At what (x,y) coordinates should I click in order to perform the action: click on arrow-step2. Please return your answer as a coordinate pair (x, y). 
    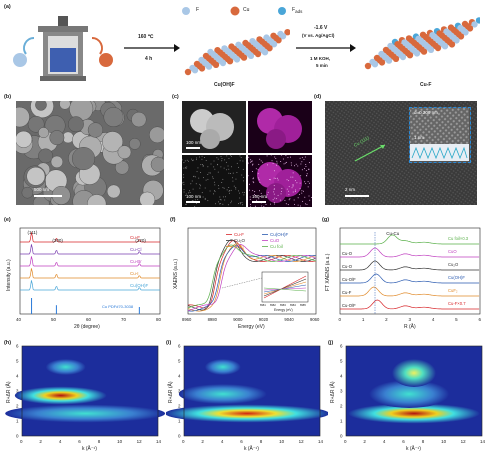
    Looking at the image, I should click on (326, 48).